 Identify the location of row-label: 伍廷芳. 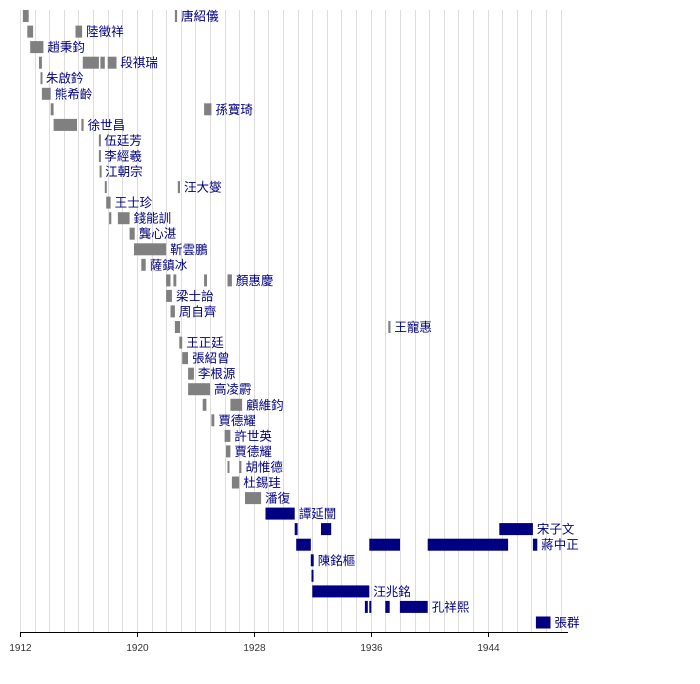
(123, 140).